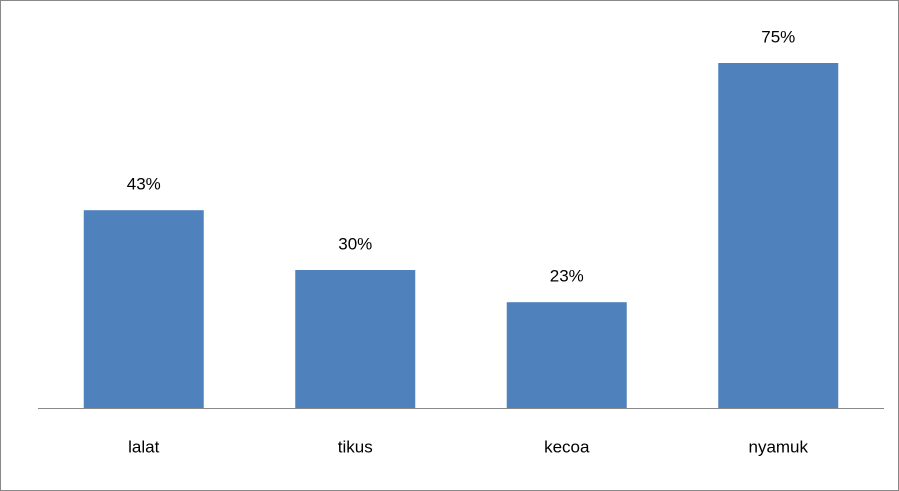 This screenshot has width=899, height=491. Describe the element at coordinates (778, 446) in the screenshot. I see `x-tick-label: nyamuk` at that location.